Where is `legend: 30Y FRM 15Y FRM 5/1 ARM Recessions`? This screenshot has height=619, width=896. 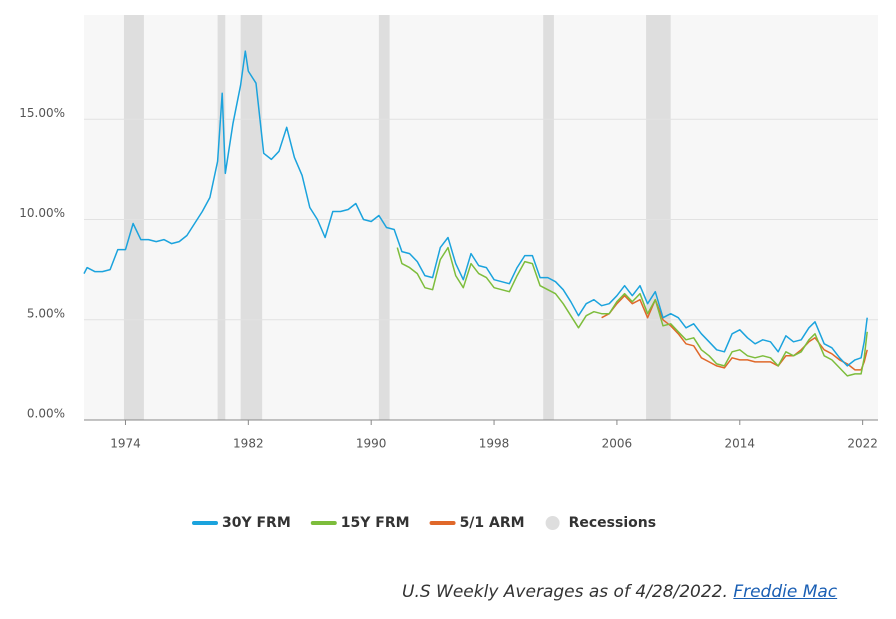 legend: 30Y FRM 15Y FRM 5/1 ARM Recessions is located at coordinates (424, 523).